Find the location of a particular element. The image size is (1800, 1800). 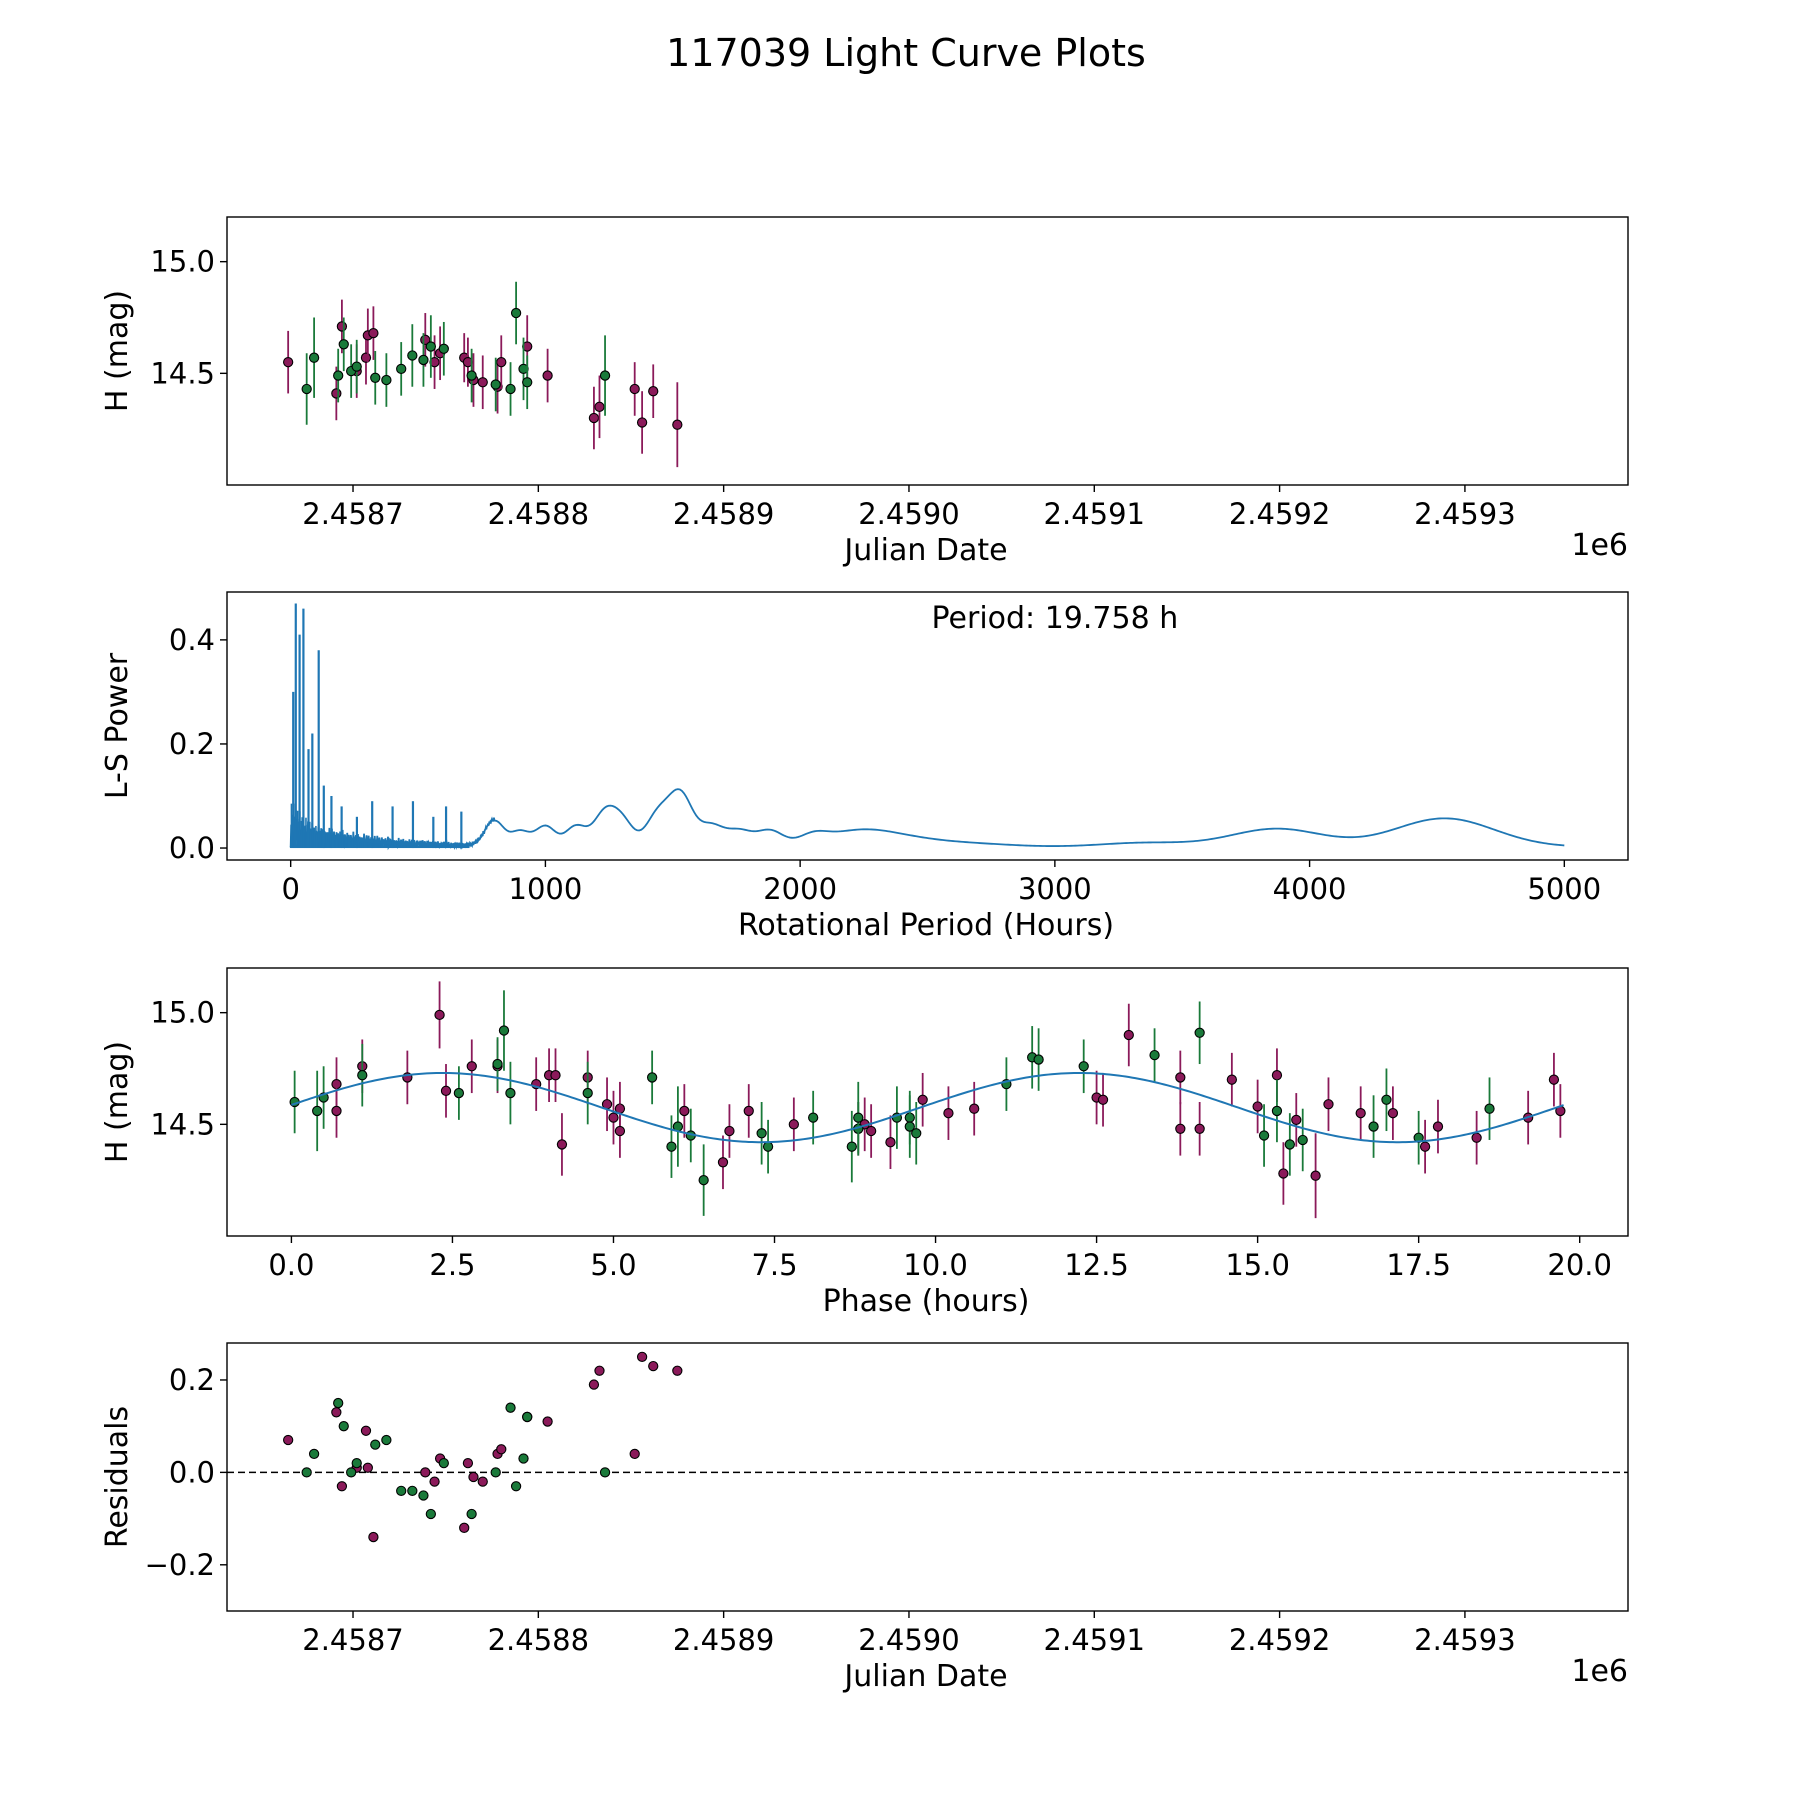

phased-xtick-label: 12.5 is located at coordinates (1096, 1265).